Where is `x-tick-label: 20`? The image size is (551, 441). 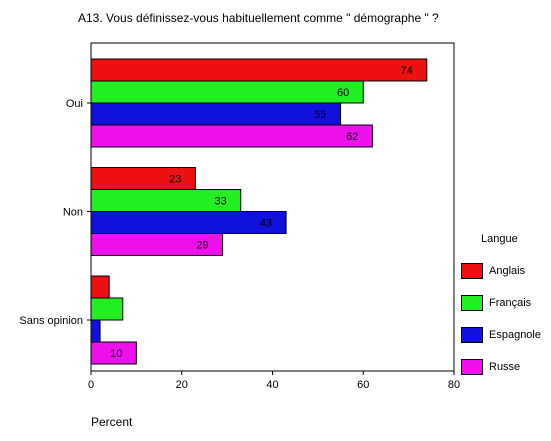
x-tick-label: 20 is located at coordinates (182, 385).